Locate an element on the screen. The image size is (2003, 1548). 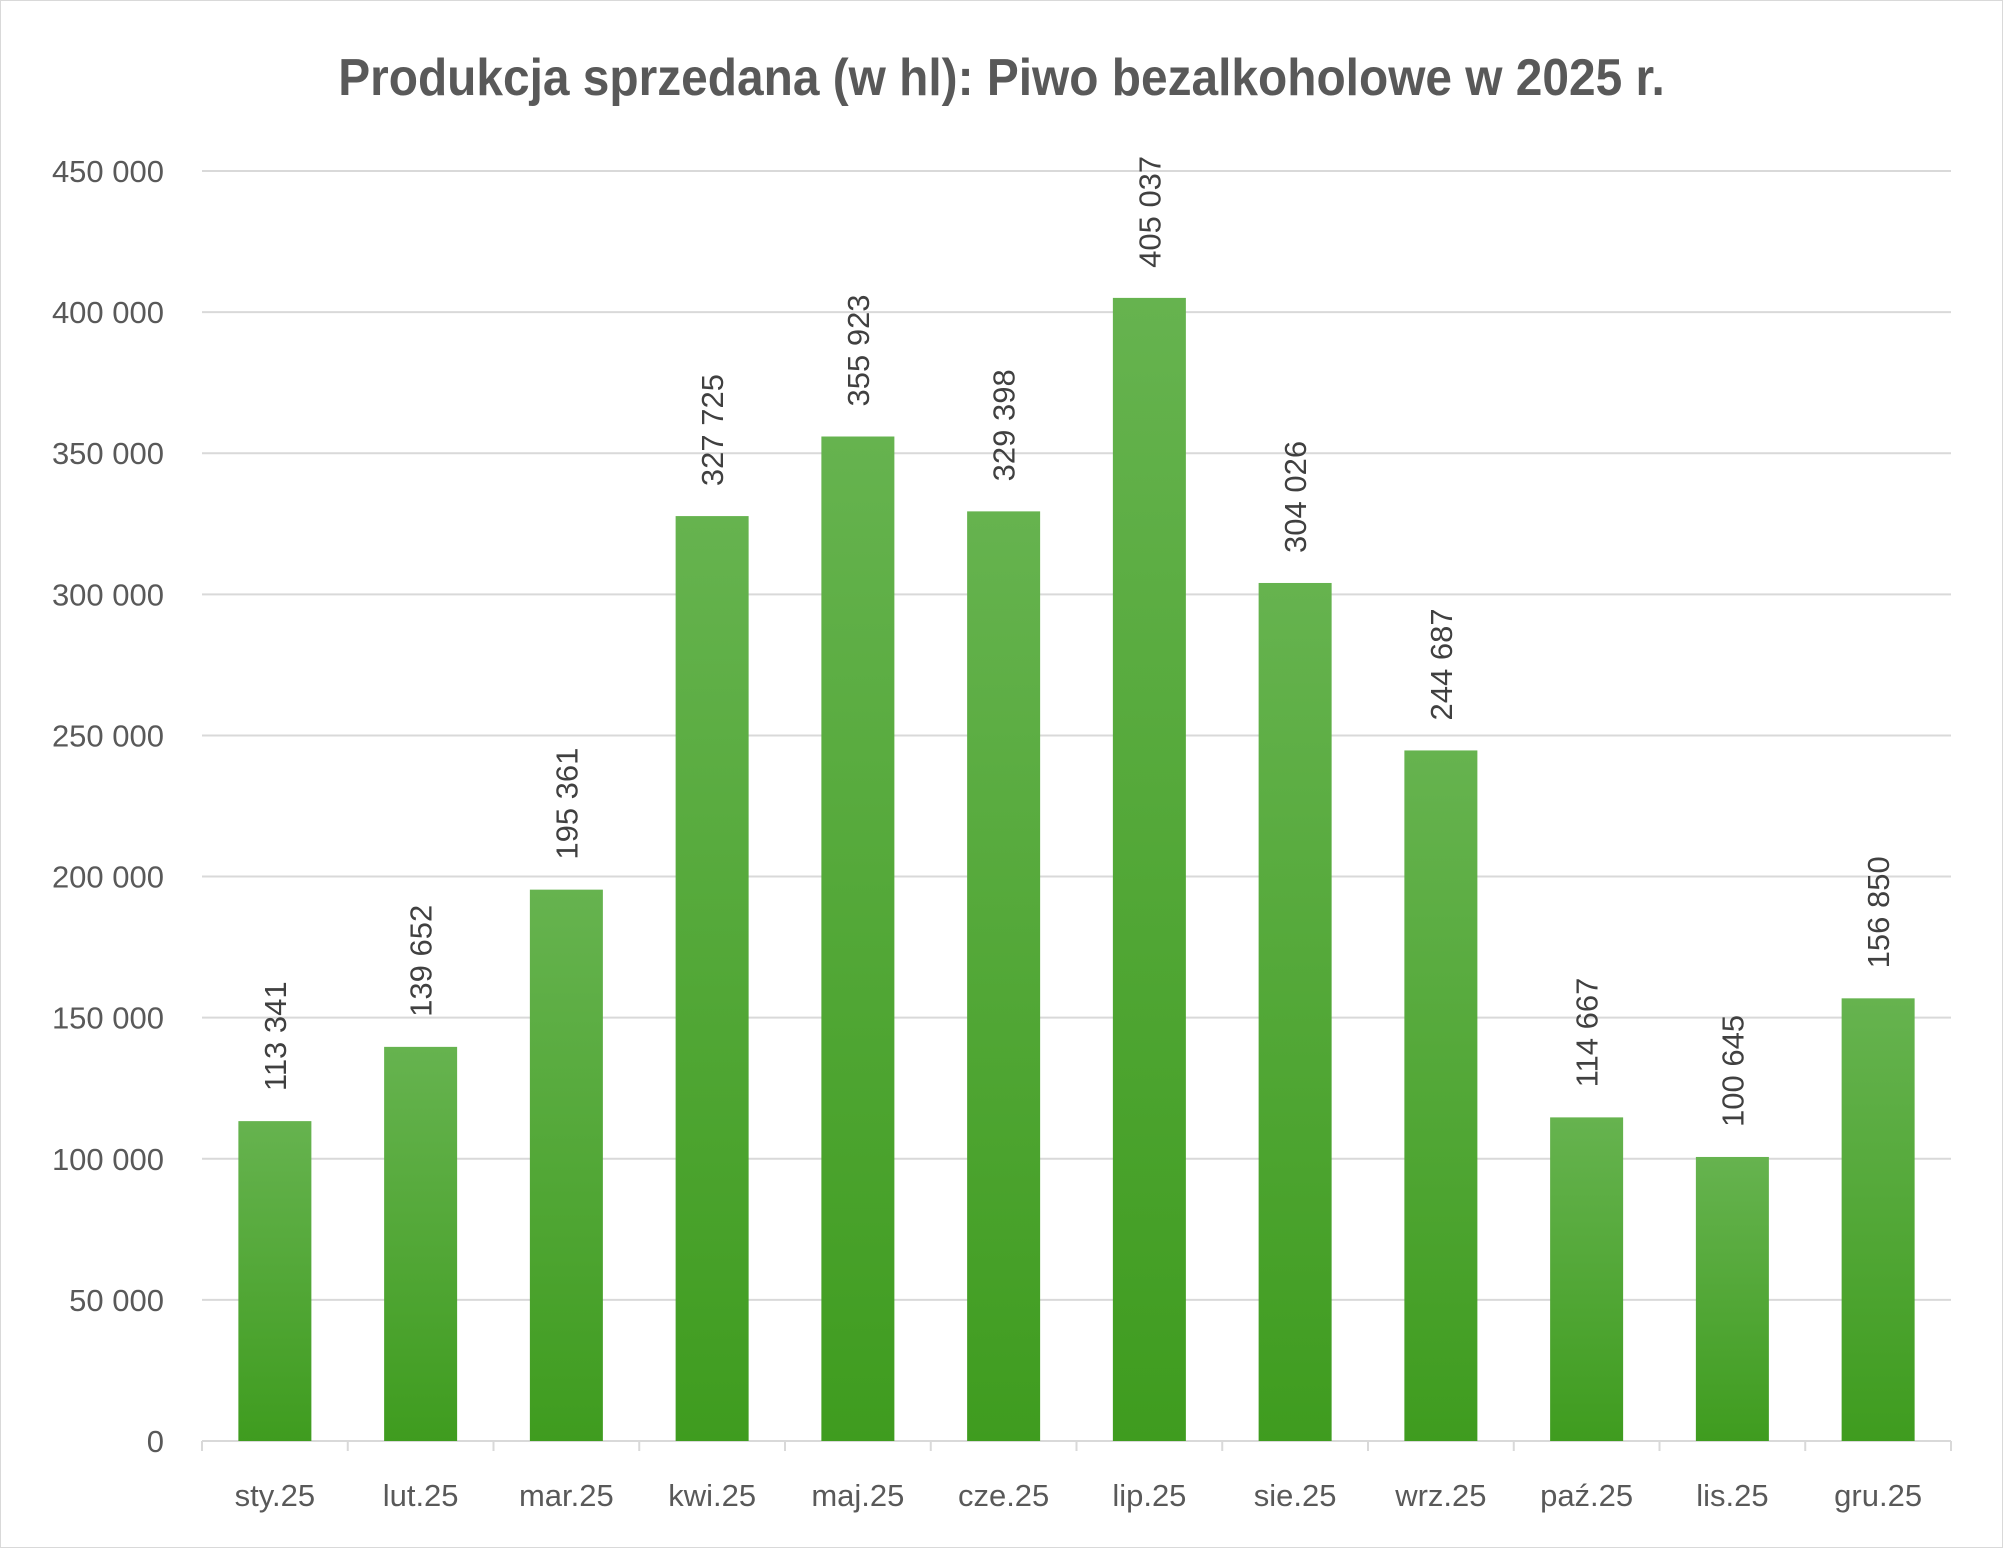
x-tick-label: cze.25 is located at coordinates (1003, 1495).